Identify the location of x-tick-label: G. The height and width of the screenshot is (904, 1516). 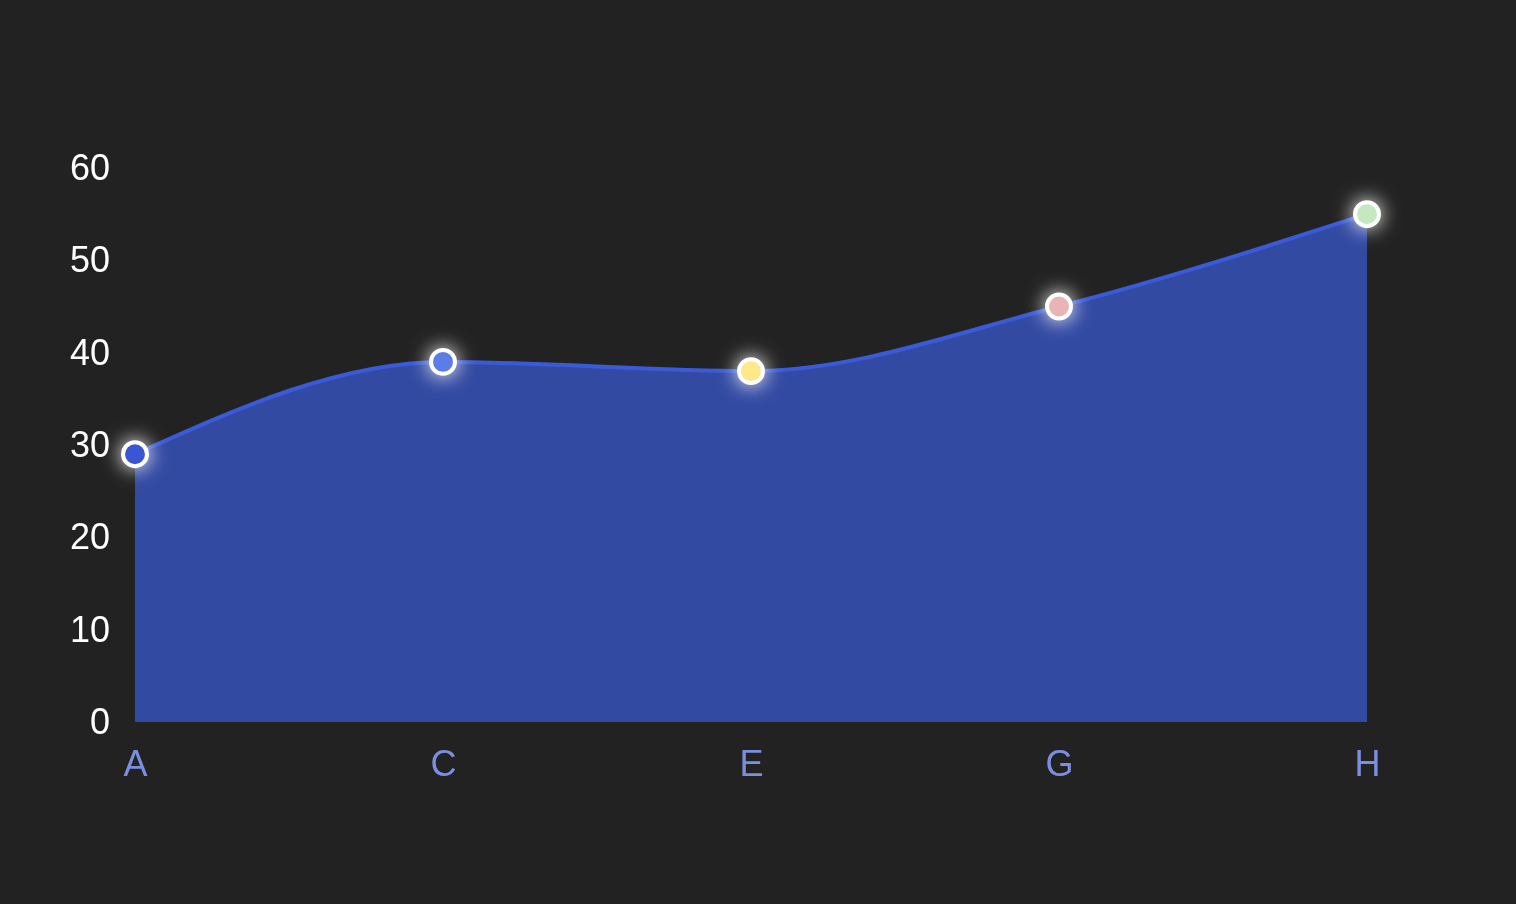
(1059, 763).